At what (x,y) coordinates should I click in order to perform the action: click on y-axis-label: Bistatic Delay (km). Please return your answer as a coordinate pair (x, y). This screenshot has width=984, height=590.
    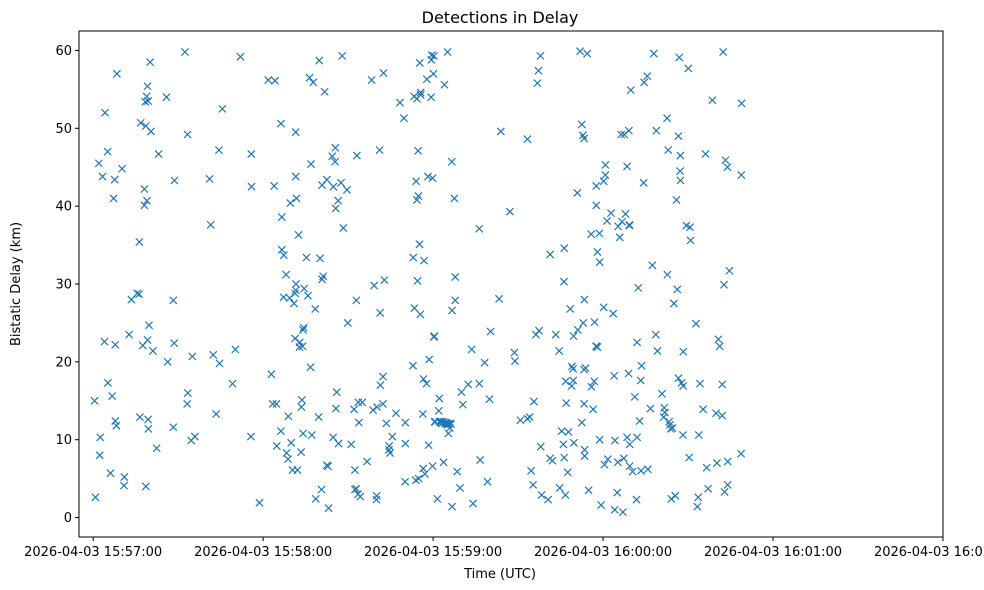
    Looking at the image, I should click on (16, 284).